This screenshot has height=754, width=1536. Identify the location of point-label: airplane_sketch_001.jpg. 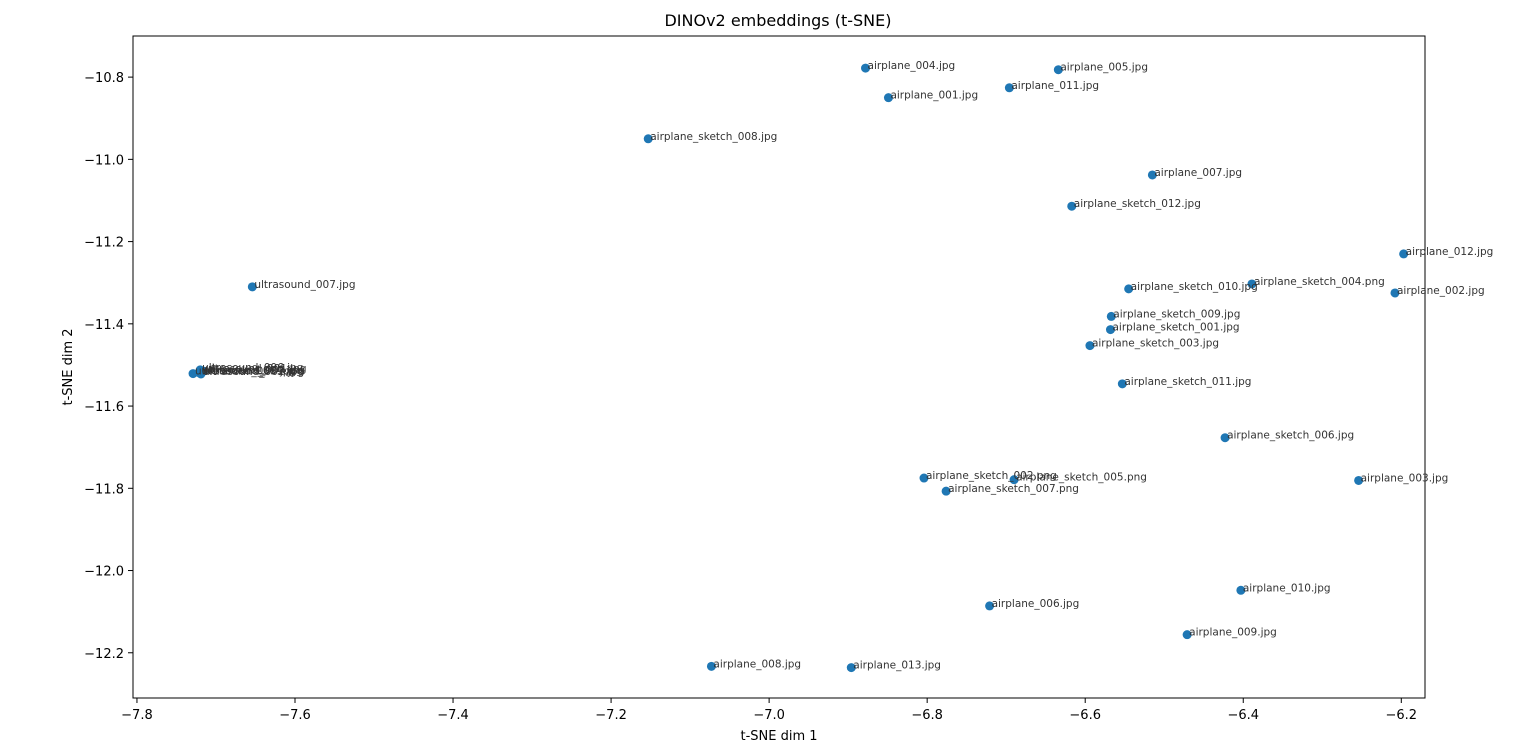
(1175, 328).